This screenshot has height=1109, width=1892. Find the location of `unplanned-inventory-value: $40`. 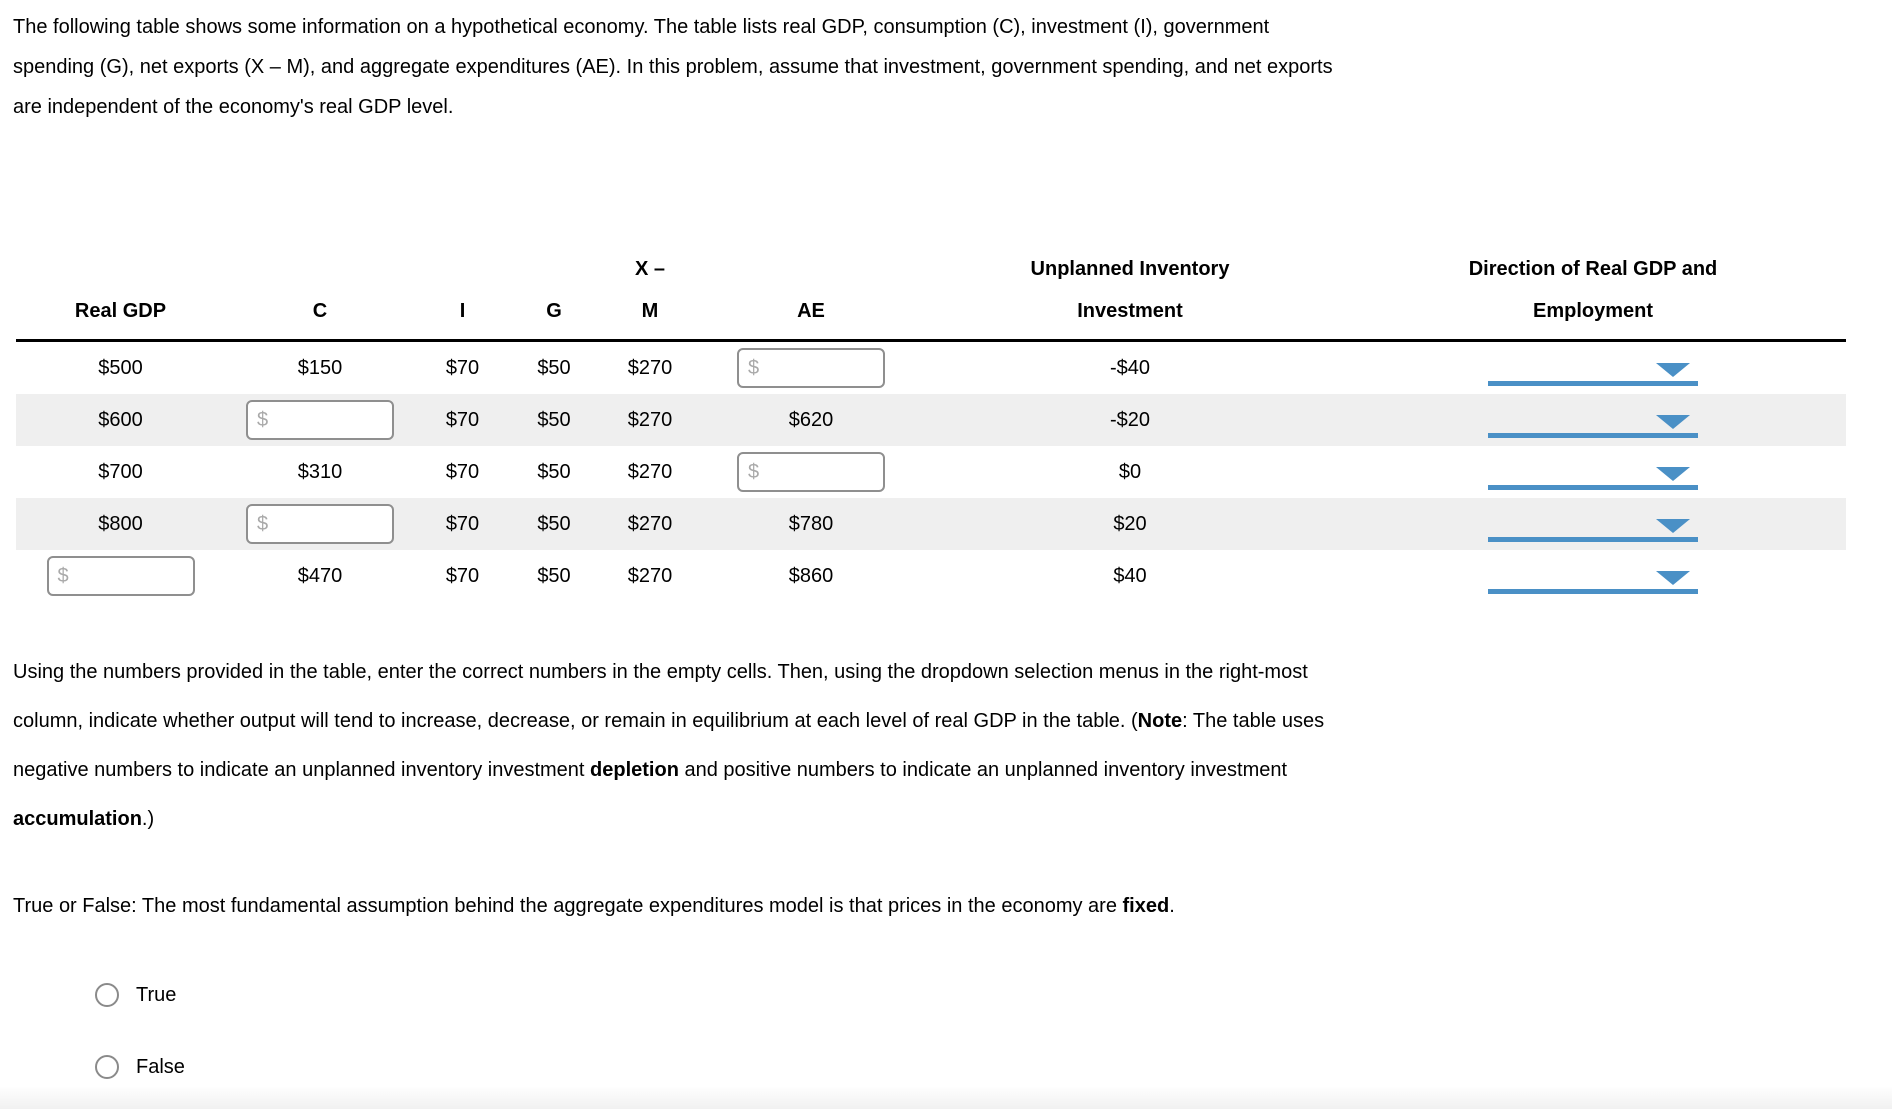

unplanned-inventory-value: $40 is located at coordinates (1130, 575).